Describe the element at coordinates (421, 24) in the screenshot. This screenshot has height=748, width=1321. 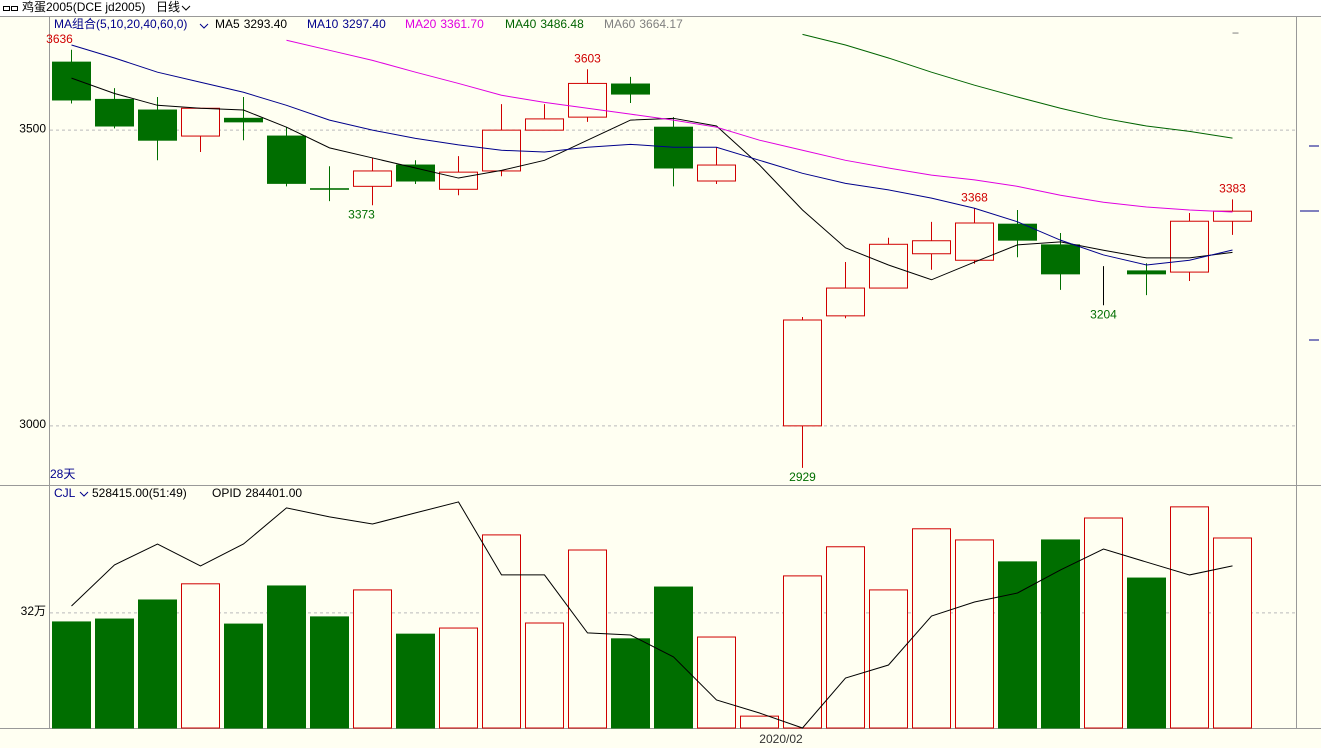
I see `legend-name: MA20` at that location.